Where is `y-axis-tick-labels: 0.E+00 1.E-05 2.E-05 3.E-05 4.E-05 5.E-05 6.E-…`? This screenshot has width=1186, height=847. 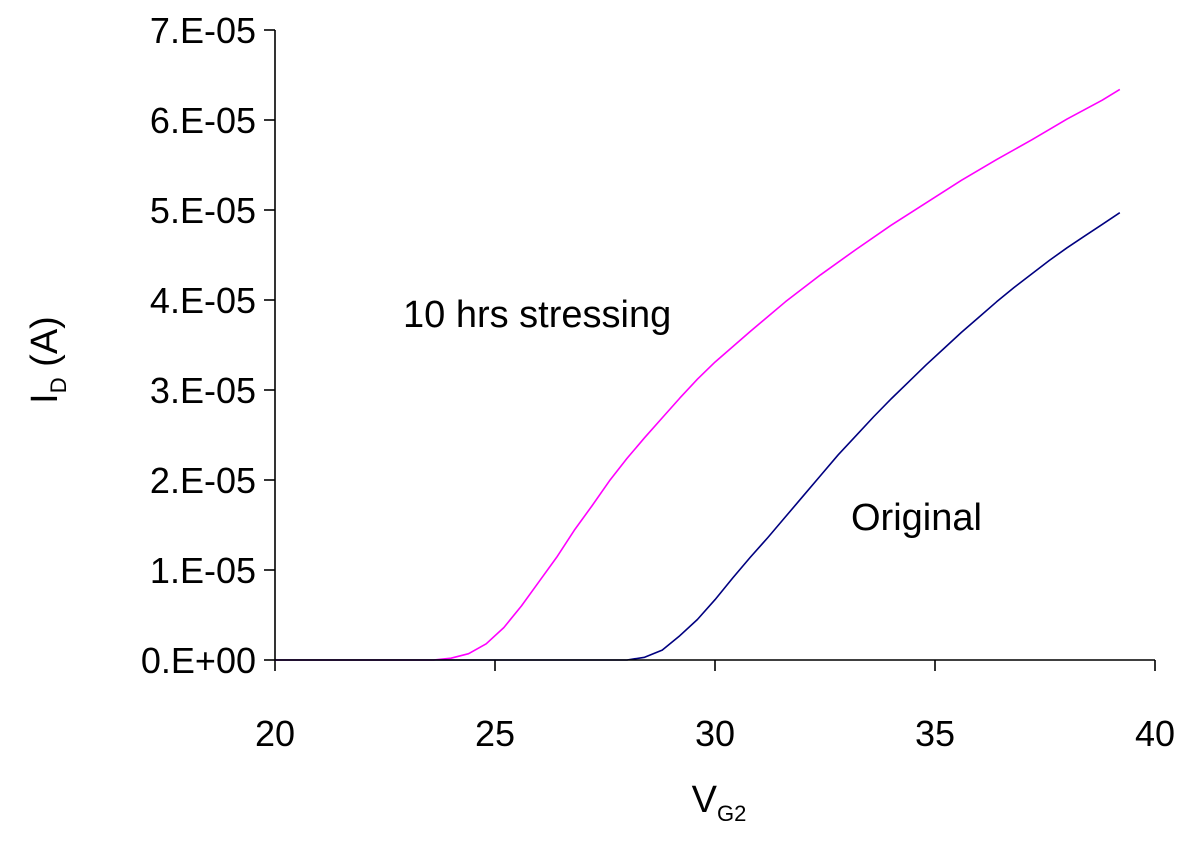 y-axis-tick-labels: 0.E+00 1.E-05 2.E-05 3.E-05 4.E-05 5.E-05 6.E-… is located at coordinates (198, 345).